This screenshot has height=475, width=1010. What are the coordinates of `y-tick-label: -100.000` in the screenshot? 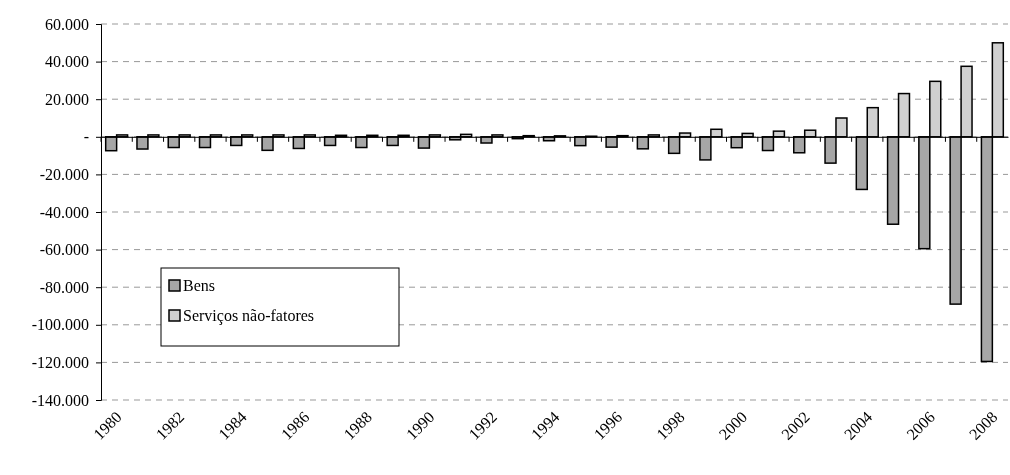 It's located at (60, 325).